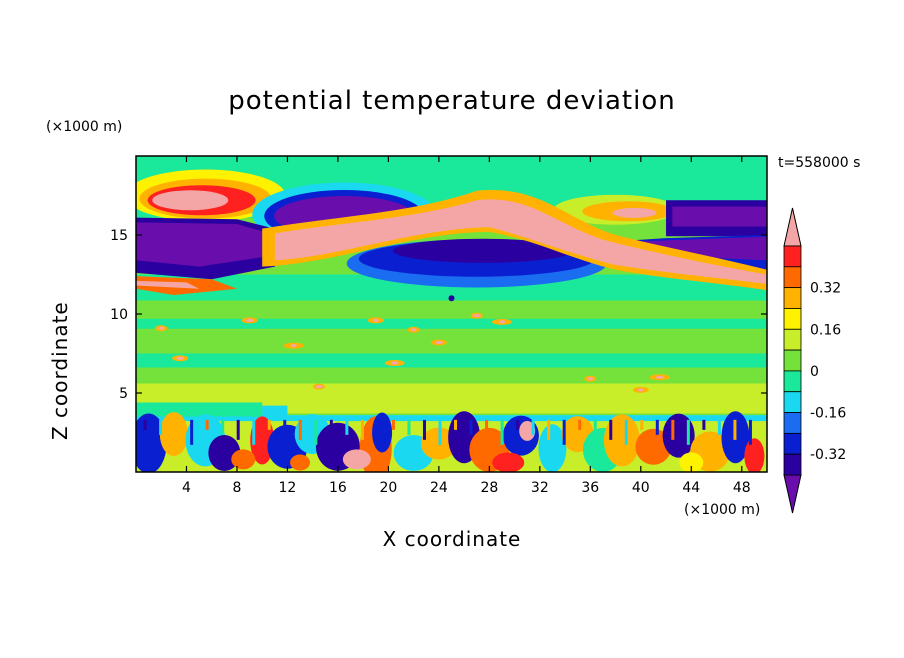 The image size is (904, 658). Describe the element at coordinates (722, 510) in the screenshot. I see `x-axis-unit: (×1000 m)` at that location.